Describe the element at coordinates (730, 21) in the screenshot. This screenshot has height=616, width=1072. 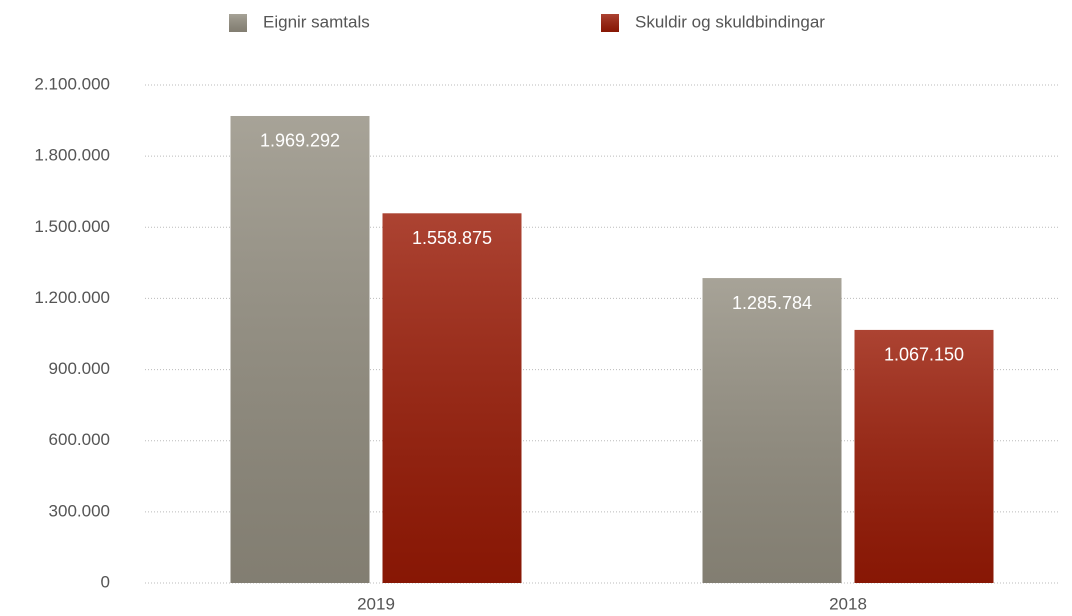
I see `legend-label: Skuldir og skuldbindingar` at that location.